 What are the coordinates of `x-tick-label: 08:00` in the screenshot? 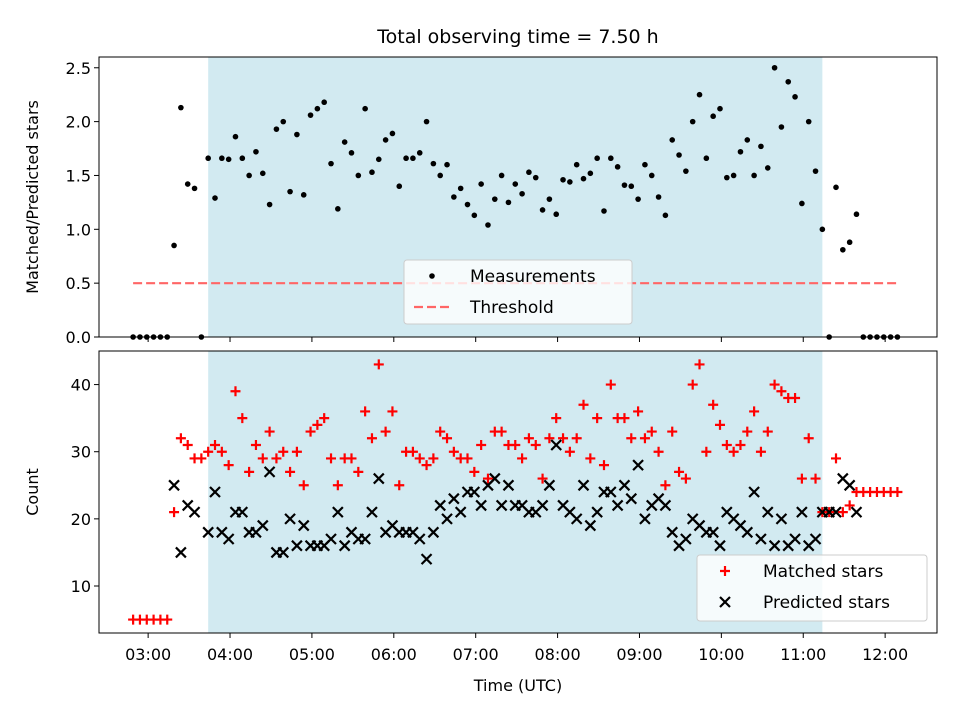 It's located at (558, 654).